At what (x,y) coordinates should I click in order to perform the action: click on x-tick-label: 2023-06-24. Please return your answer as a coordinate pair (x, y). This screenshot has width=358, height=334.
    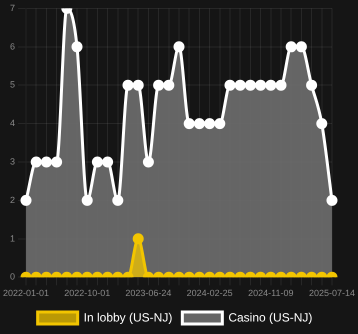
    Looking at the image, I should click on (148, 293).